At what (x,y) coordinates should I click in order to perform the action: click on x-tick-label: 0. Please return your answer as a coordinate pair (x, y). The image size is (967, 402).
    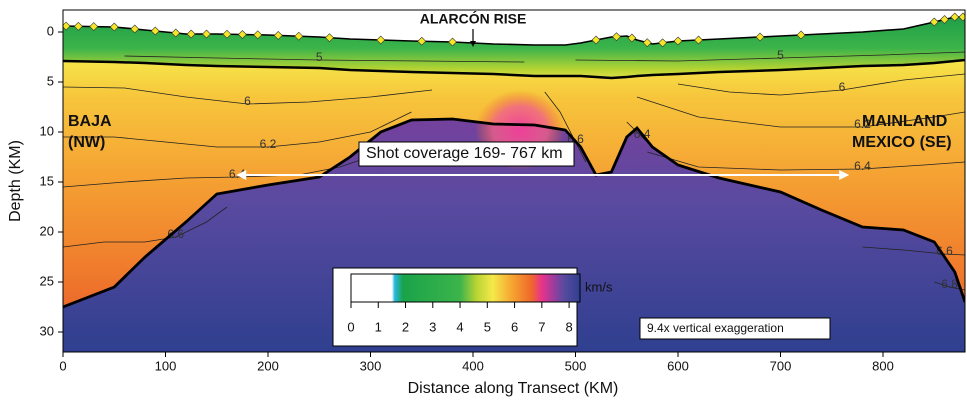
    Looking at the image, I should click on (62, 365).